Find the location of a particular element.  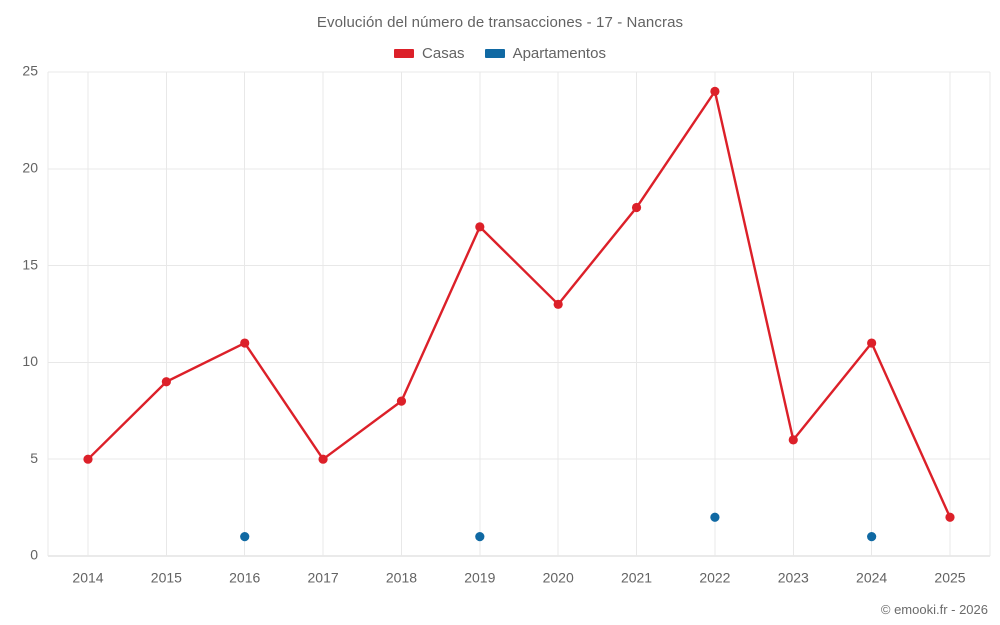

y-axis-tick-label: 0 is located at coordinates (34, 555).